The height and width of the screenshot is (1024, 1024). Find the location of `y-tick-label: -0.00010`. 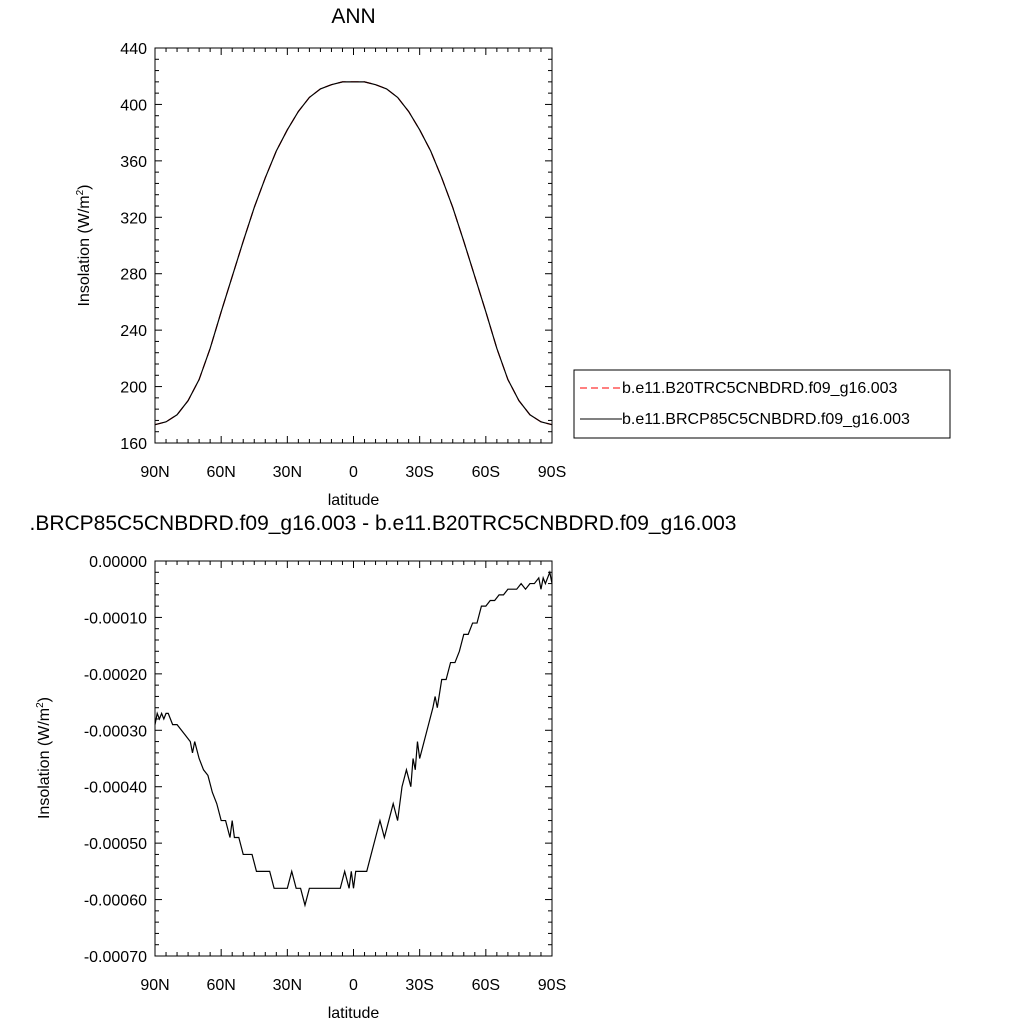

y-tick-label: -0.00010 is located at coordinates (115, 618).